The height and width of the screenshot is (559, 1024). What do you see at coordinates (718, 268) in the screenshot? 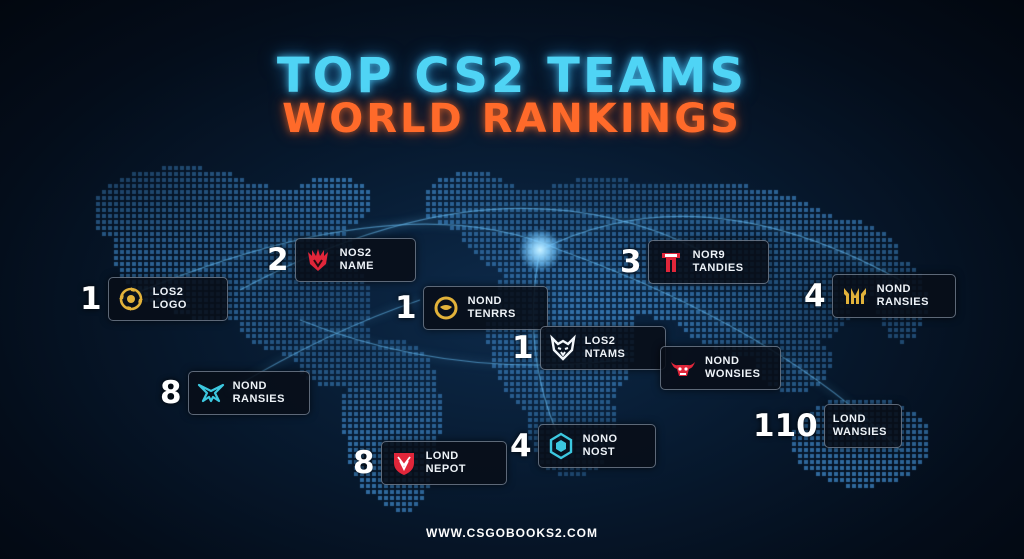
I see `team-name-line2: TANDIES` at bounding box center [718, 268].